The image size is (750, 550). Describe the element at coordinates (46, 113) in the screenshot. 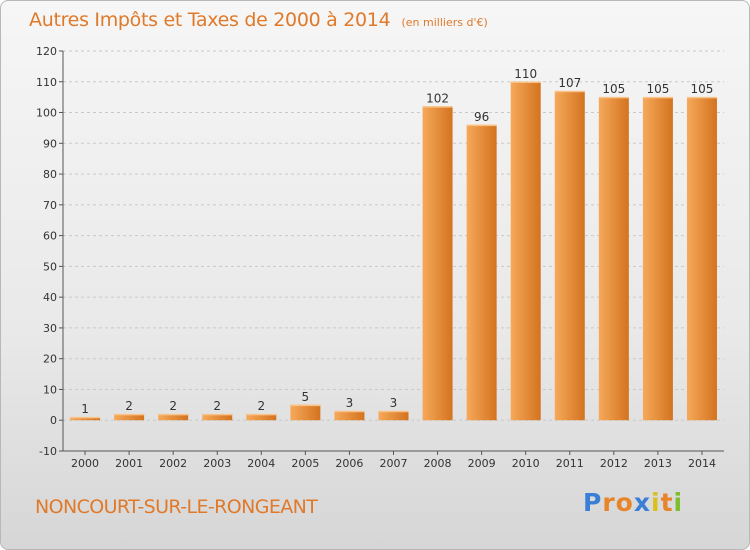

I see `y-tick-label: 100` at that location.